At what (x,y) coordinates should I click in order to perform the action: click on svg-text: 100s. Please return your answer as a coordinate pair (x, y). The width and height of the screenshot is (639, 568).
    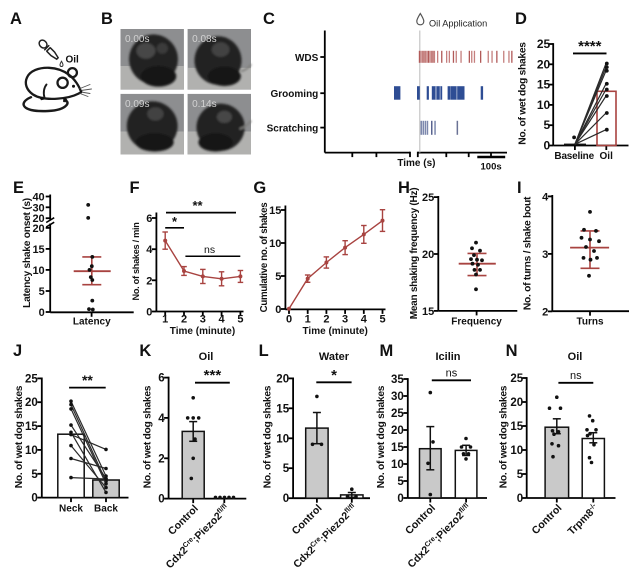
    Looking at the image, I should click on (491, 167).